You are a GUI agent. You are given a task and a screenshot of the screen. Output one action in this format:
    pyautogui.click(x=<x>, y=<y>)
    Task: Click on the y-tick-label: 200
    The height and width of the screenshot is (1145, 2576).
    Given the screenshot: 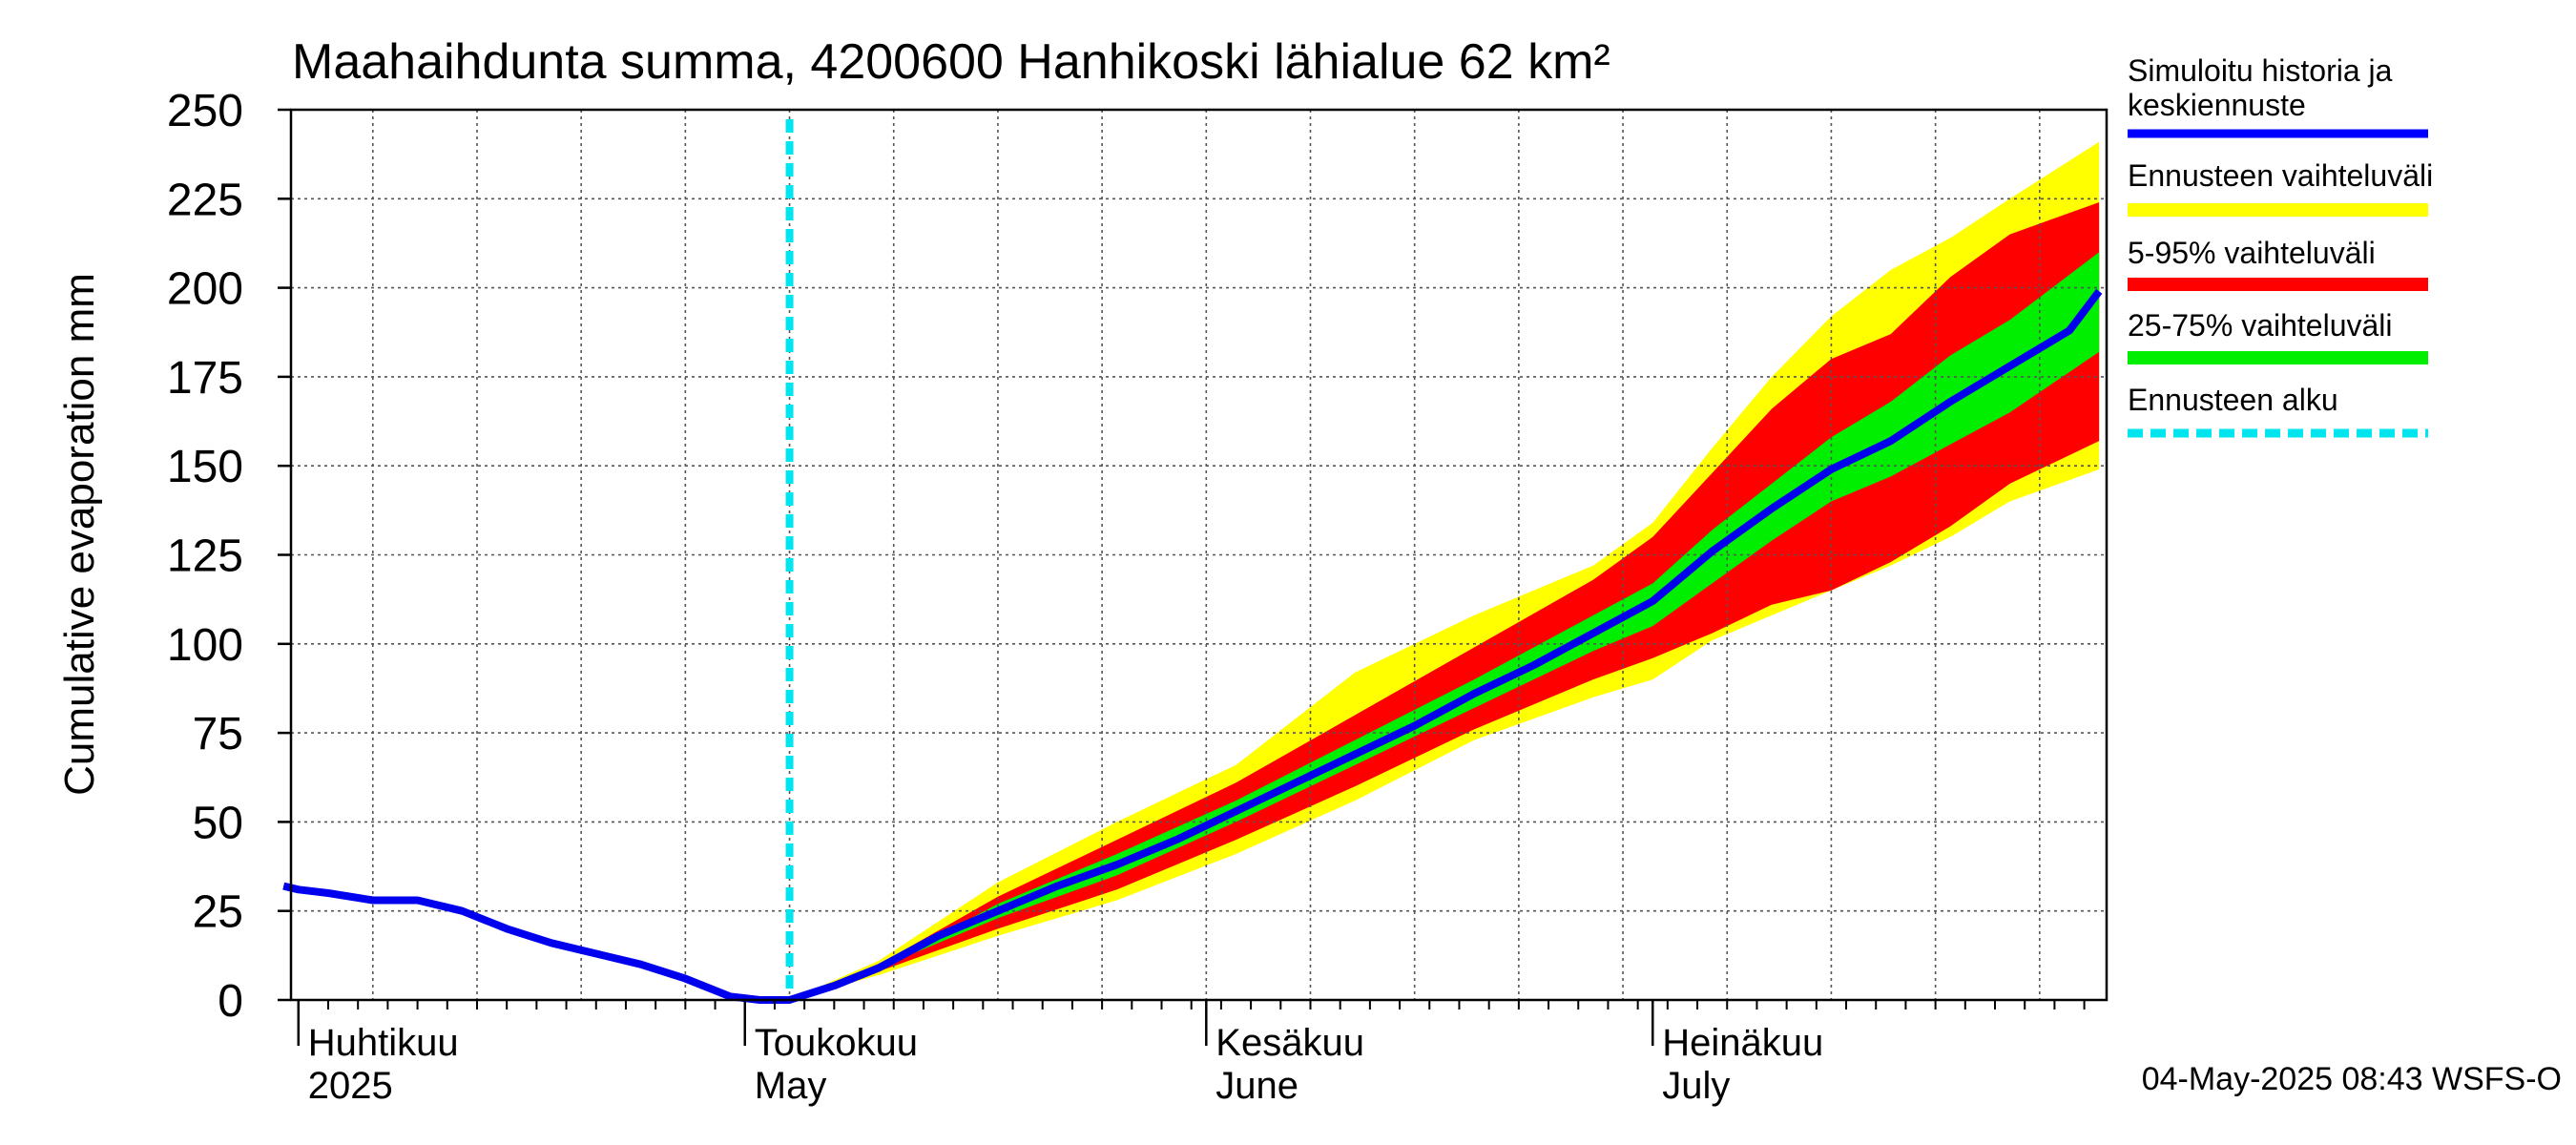 What is the action you would take?
    pyautogui.click(x=205, y=289)
    